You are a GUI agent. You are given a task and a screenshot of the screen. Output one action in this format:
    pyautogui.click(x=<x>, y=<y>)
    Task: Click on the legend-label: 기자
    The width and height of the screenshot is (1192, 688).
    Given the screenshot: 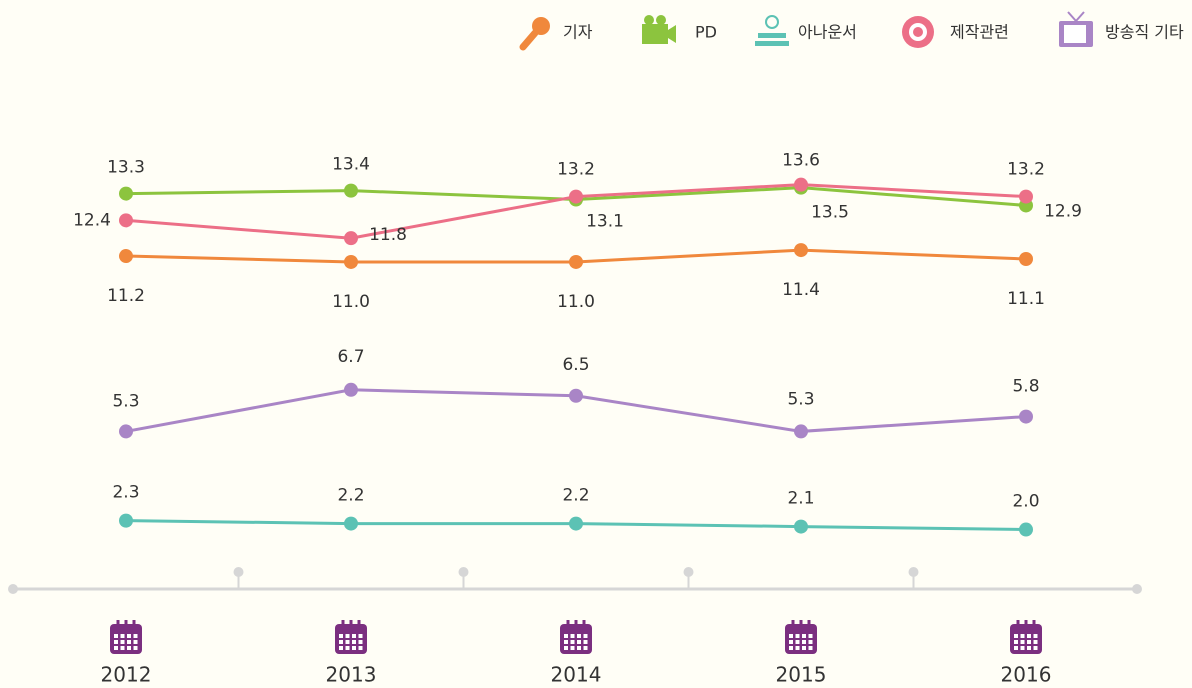 What is the action you would take?
    pyautogui.click(x=578, y=32)
    